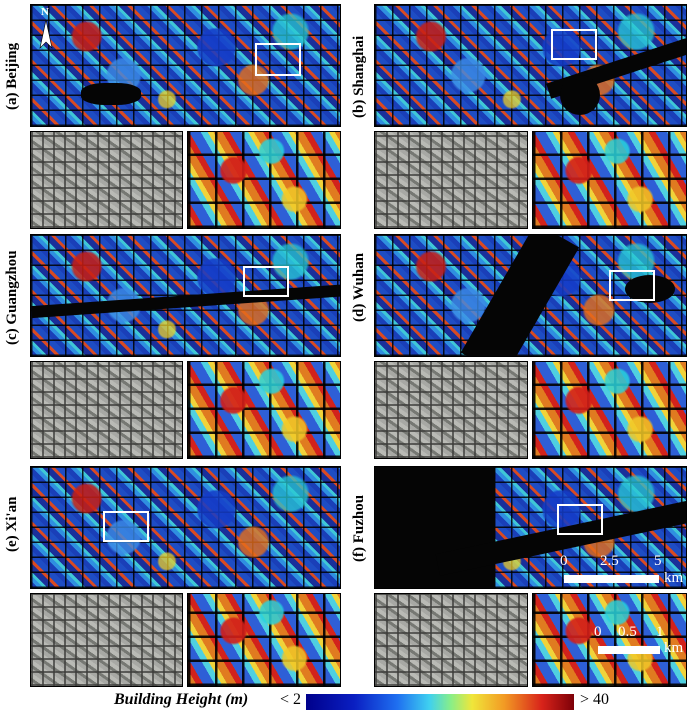  What do you see at coordinates (629, 650) in the screenshot?
I see `scale-bar-inset` at bounding box center [629, 650].